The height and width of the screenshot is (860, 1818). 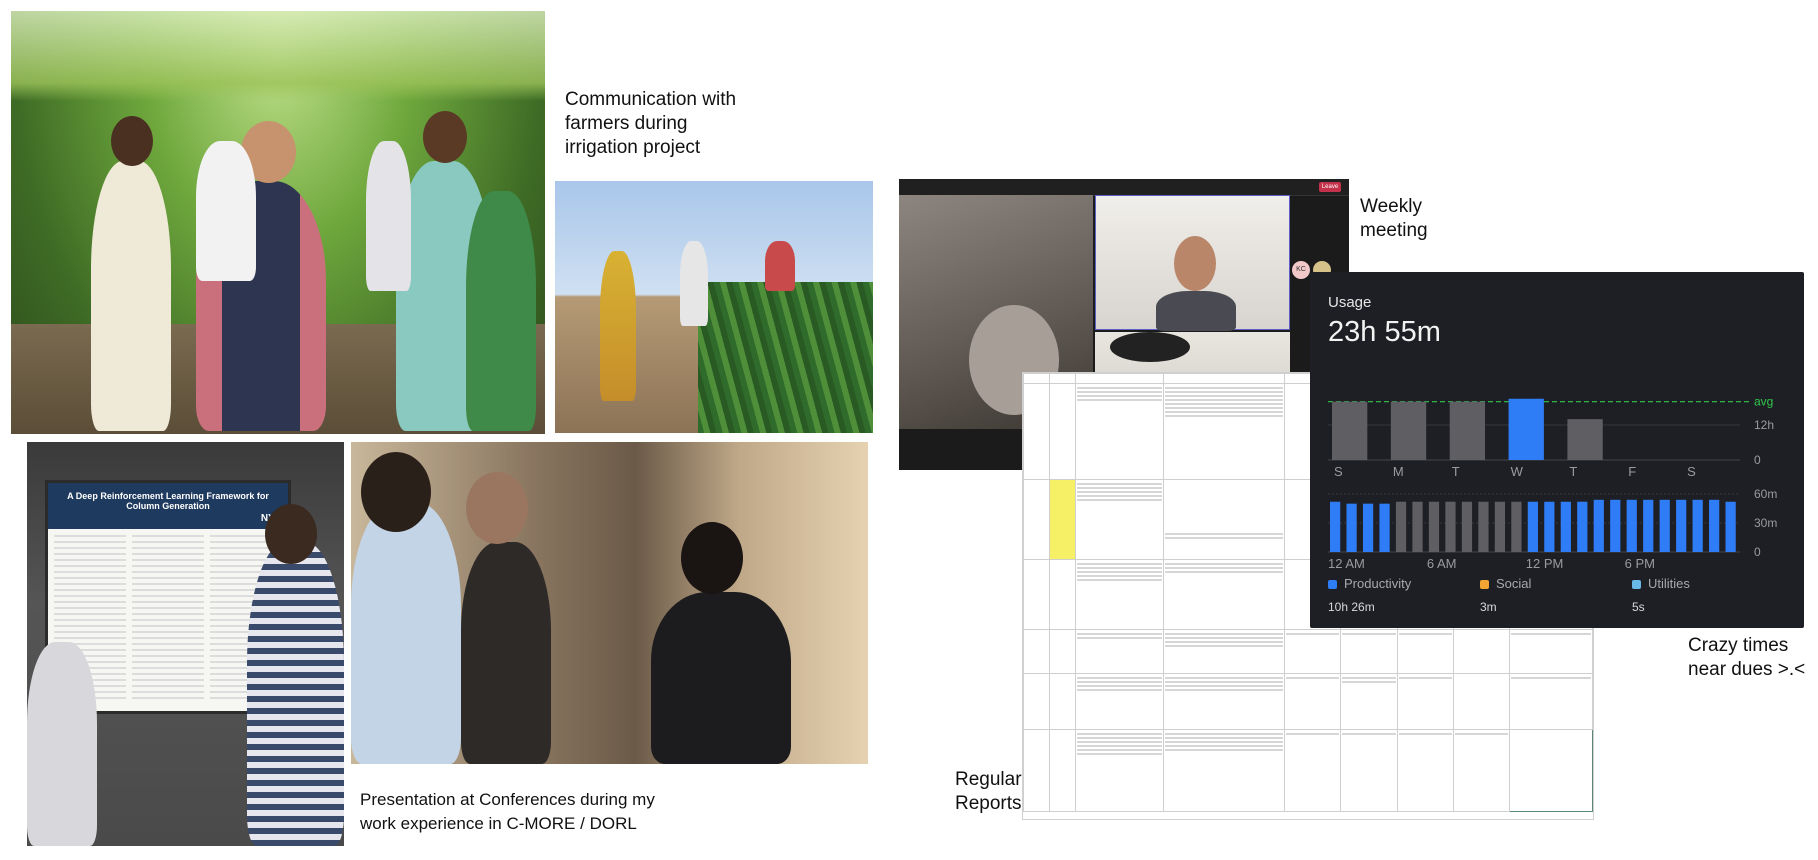 What do you see at coordinates (633, 147) in the screenshot?
I see `farmers-caption-line-3: irrigation project` at bounding box center [633, 147].